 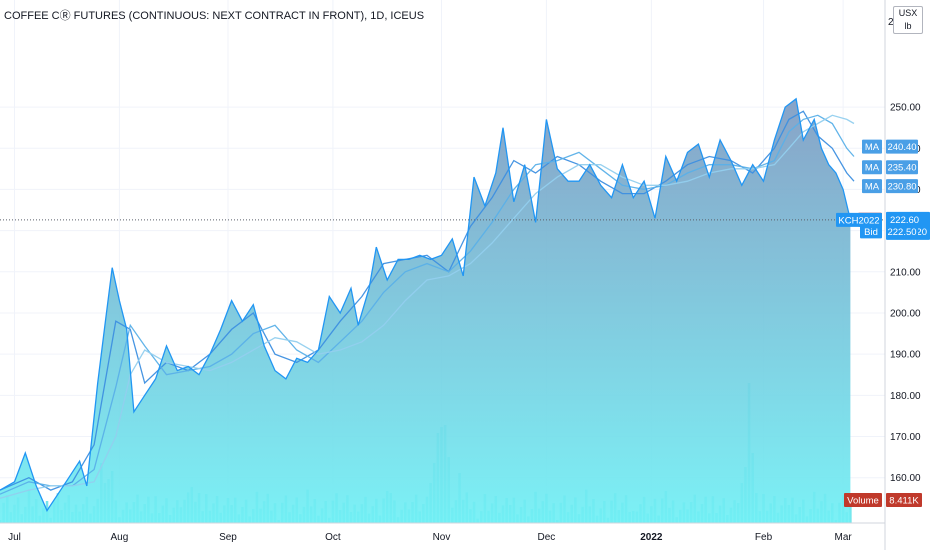 I want to click on y-tick-label: 160.00, so click(x=905, y=478).